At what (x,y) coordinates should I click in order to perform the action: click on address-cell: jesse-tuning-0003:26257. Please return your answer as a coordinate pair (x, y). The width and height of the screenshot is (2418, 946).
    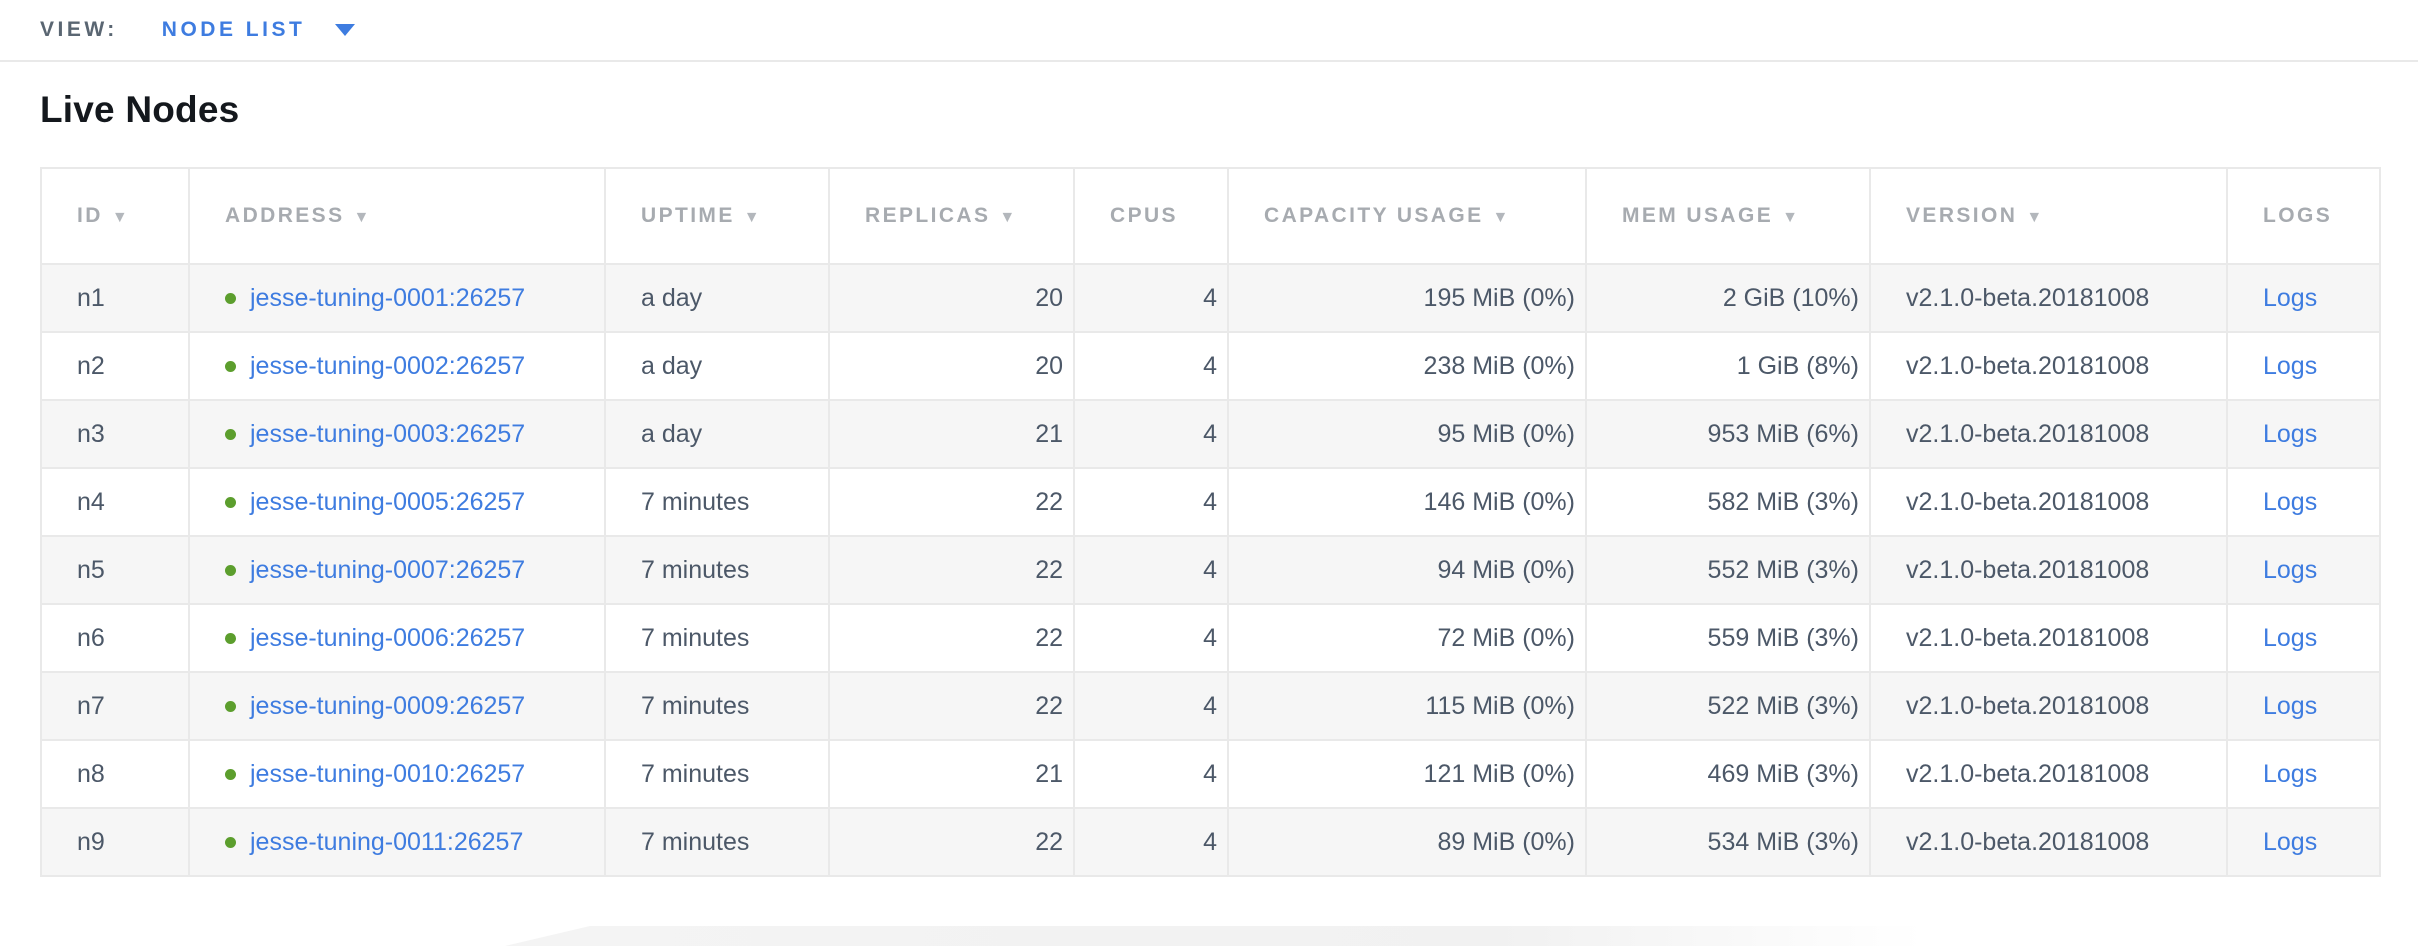
    Looking at the image, I should click on (397, 434).